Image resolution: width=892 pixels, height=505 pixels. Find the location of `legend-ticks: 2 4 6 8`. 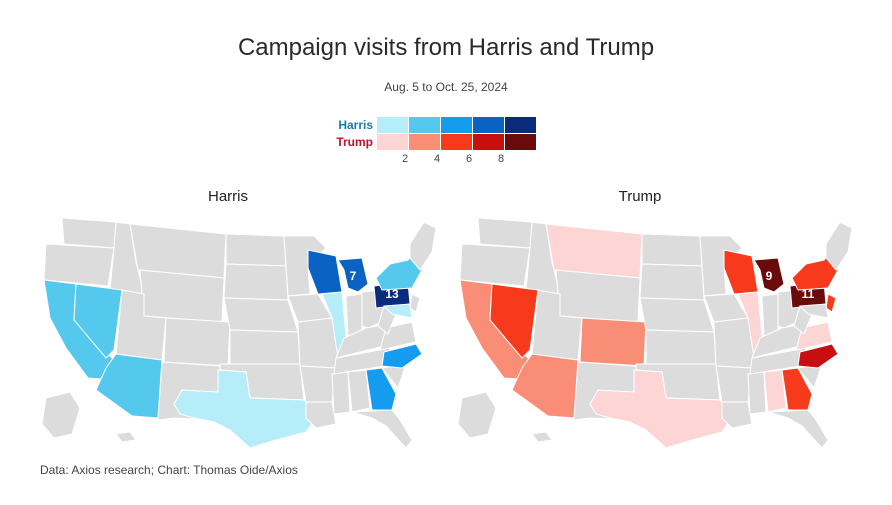

legend-ticks: 2 4 6 8 is located at coordinates (462, 160).